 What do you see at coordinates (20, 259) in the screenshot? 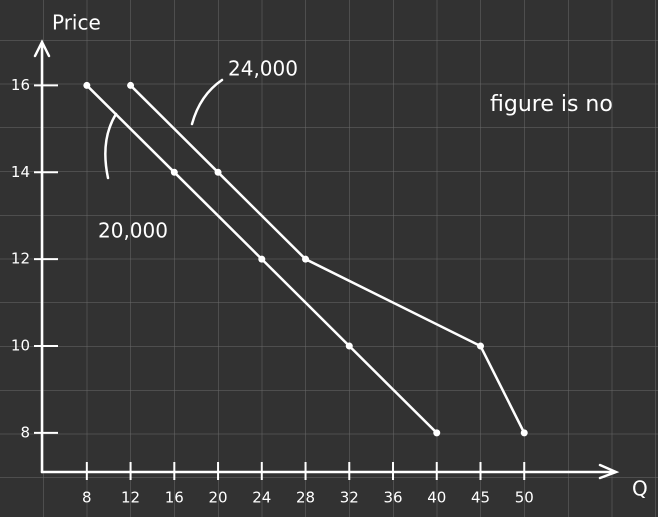
I see `y-tick-label: 12` at bounding box center [20, 259].